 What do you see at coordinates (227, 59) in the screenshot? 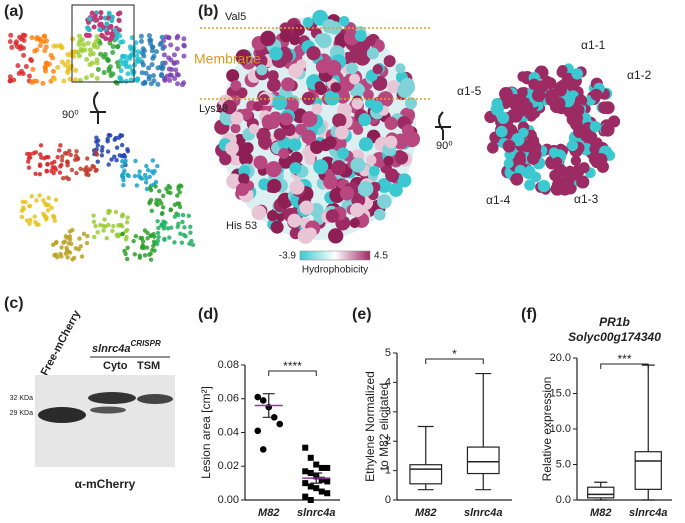
I see `membrane-label: Membrane` at bounding box center [227, 59].